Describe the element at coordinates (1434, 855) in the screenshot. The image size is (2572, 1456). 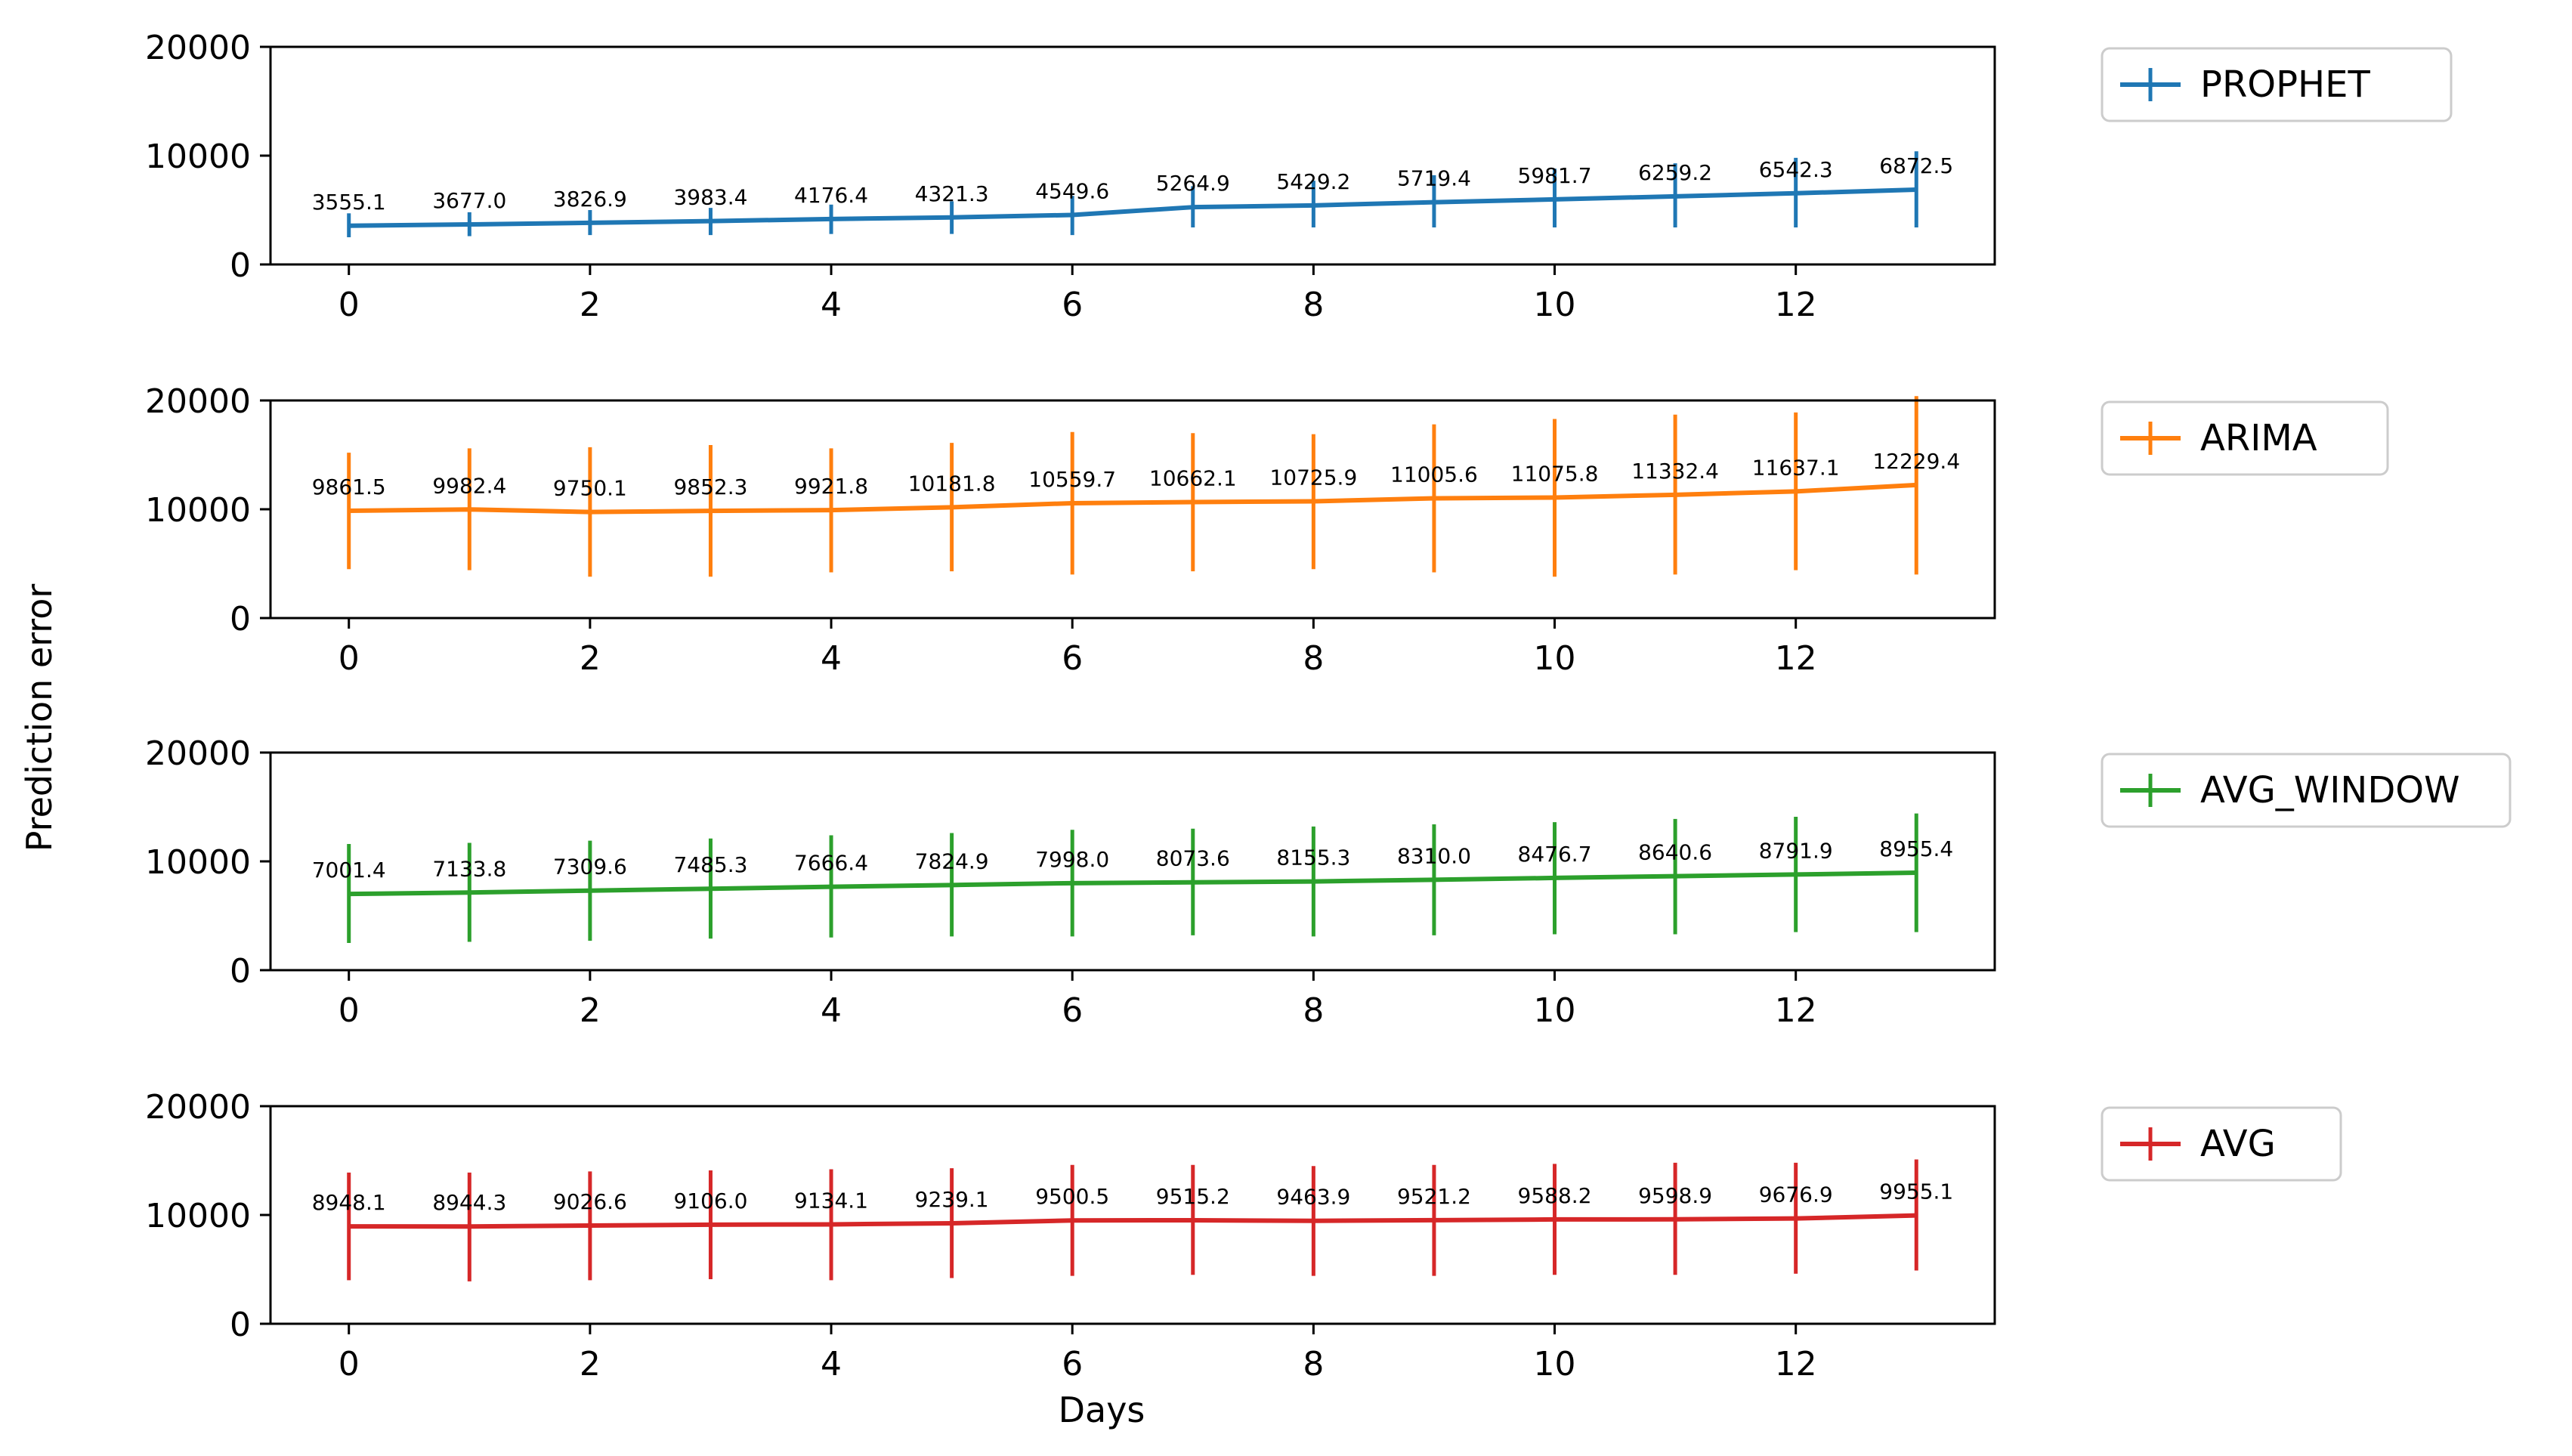
I see `data-label: 8310.0` at that location.